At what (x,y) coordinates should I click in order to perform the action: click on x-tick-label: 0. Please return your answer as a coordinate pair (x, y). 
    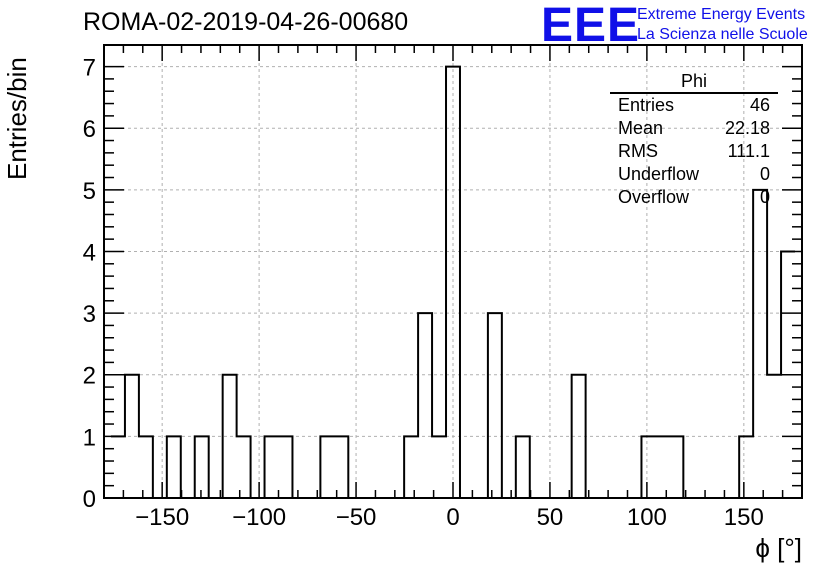
    Looking at the image, I should click on (452, 517).